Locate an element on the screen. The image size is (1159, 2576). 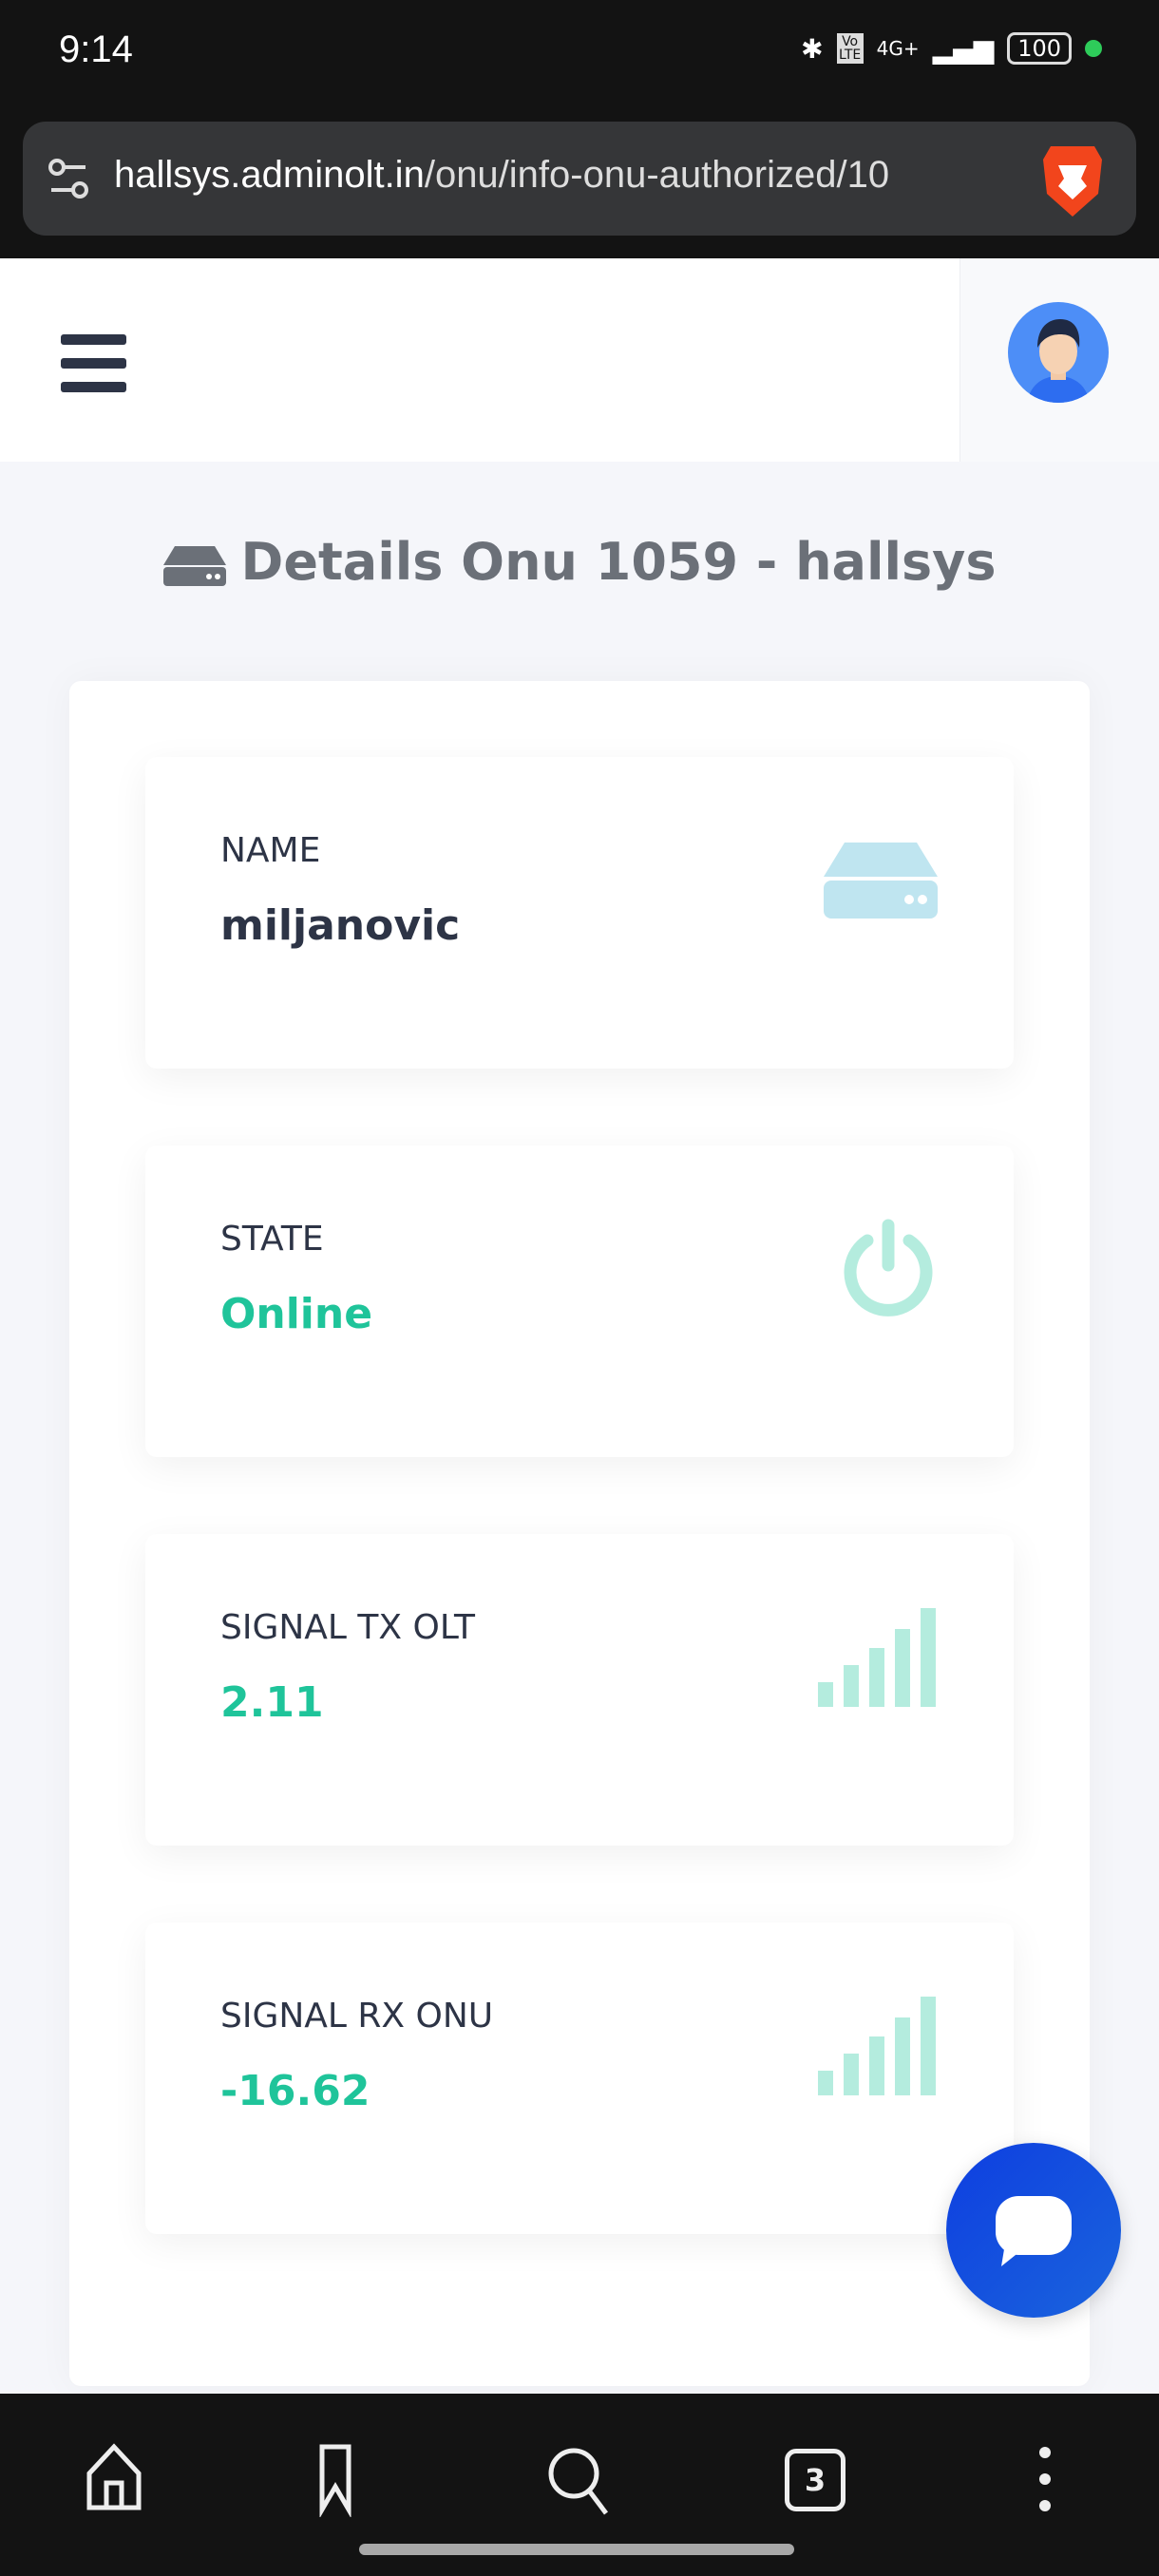
home-icon is located at coordinates (114, 2479).